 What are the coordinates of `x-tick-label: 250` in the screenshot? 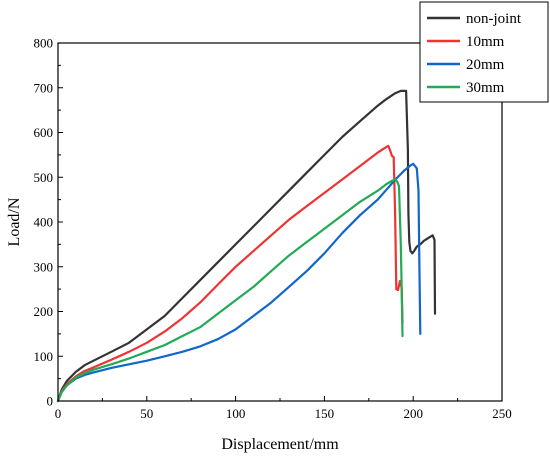 It's located at (502, 413).